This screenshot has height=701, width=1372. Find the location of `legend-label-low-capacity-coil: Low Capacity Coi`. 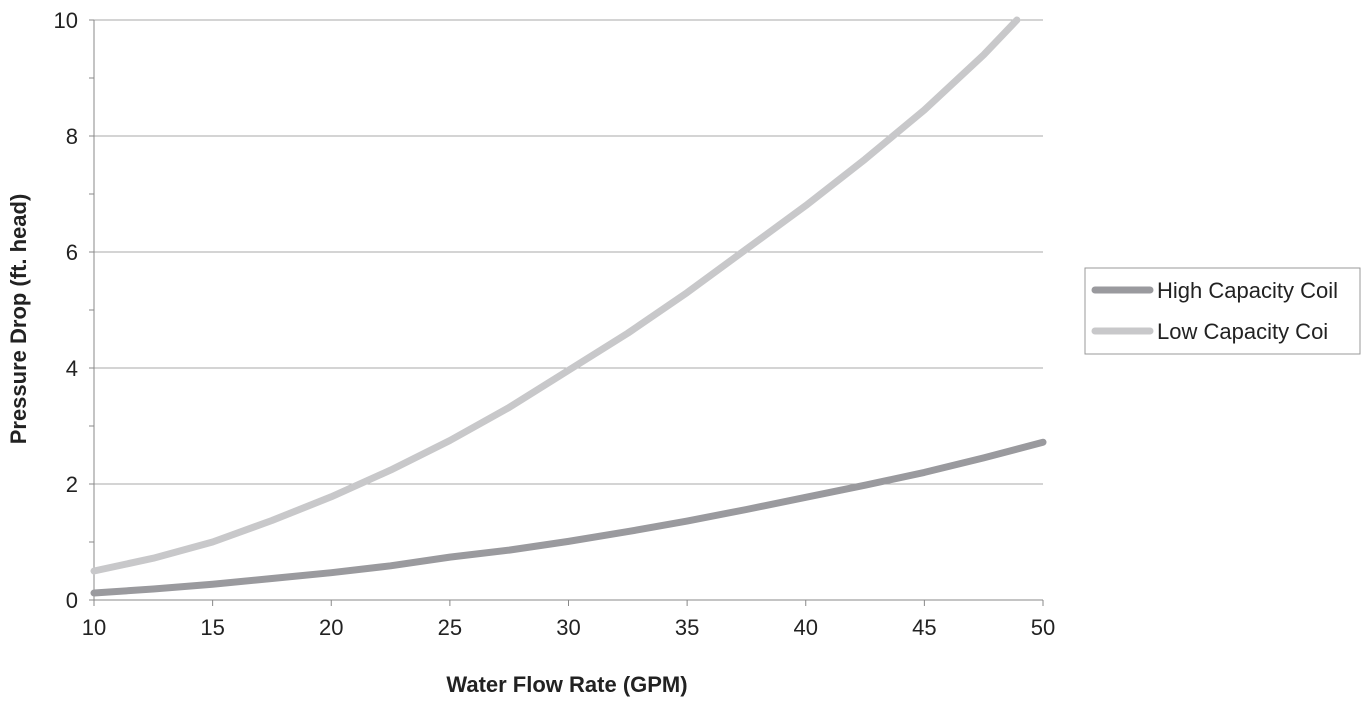

legend-label-low-capacity-coil: Low Capacity Coi is located at coordinates (1242, 331).